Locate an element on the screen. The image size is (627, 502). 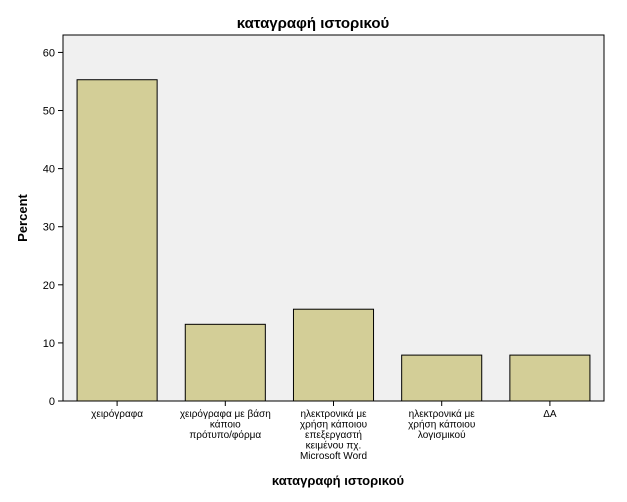
x-tick-label: πρότυπο/φόρμα is located at coordinates (225, 435).